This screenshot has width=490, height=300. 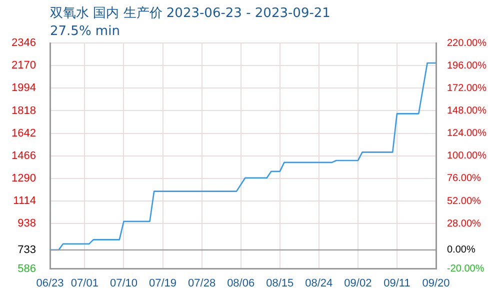 What do you see at coordinates (24, 178) in the screenshot?
I see `y-tick-label: 1290` at bounding box center [24, 178].